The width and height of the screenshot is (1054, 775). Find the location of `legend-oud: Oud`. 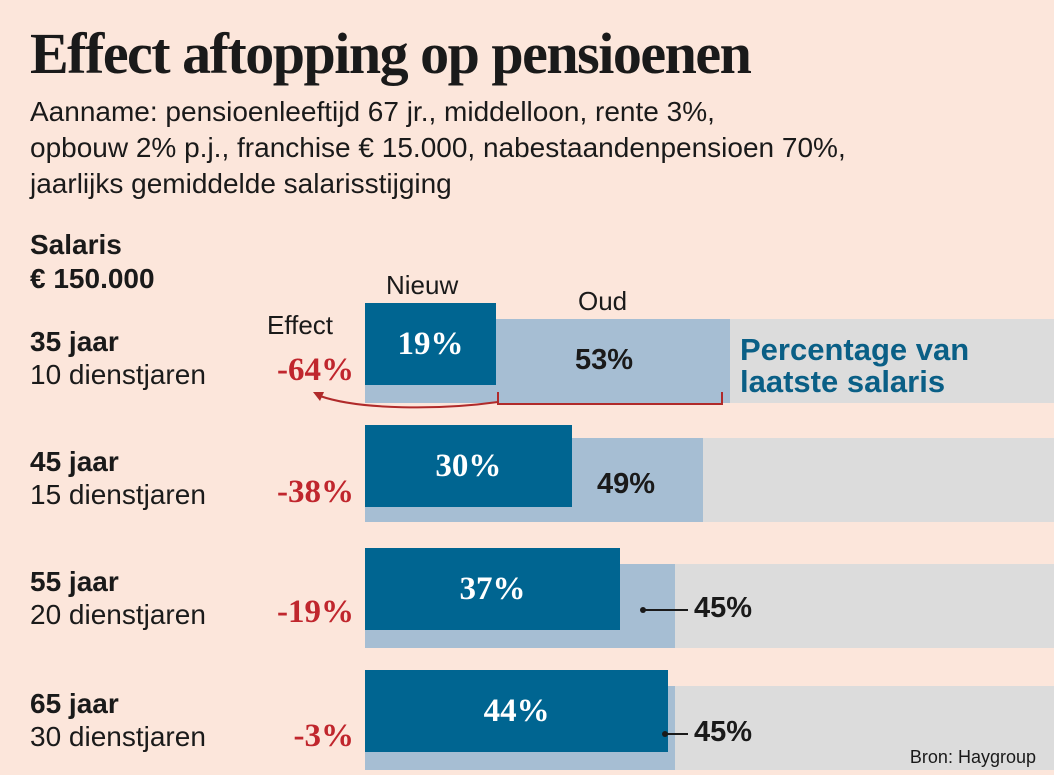

legend-oud: Oud is located at coordinates (603, 301).